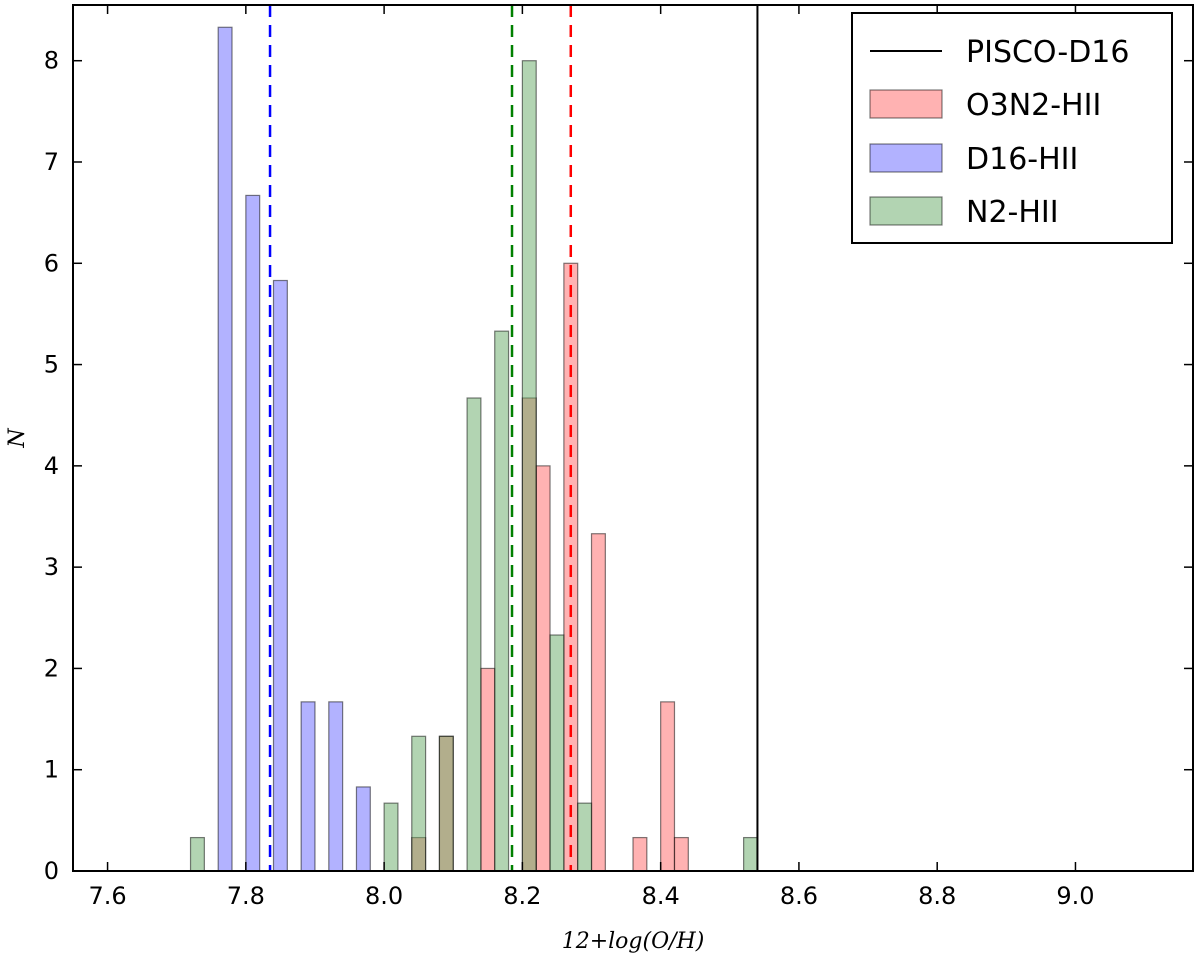  What do you see at coordinates (522, 896) in the screenshot?
I see `x-tick-label: 8.2` at bounding box center [522, 896].